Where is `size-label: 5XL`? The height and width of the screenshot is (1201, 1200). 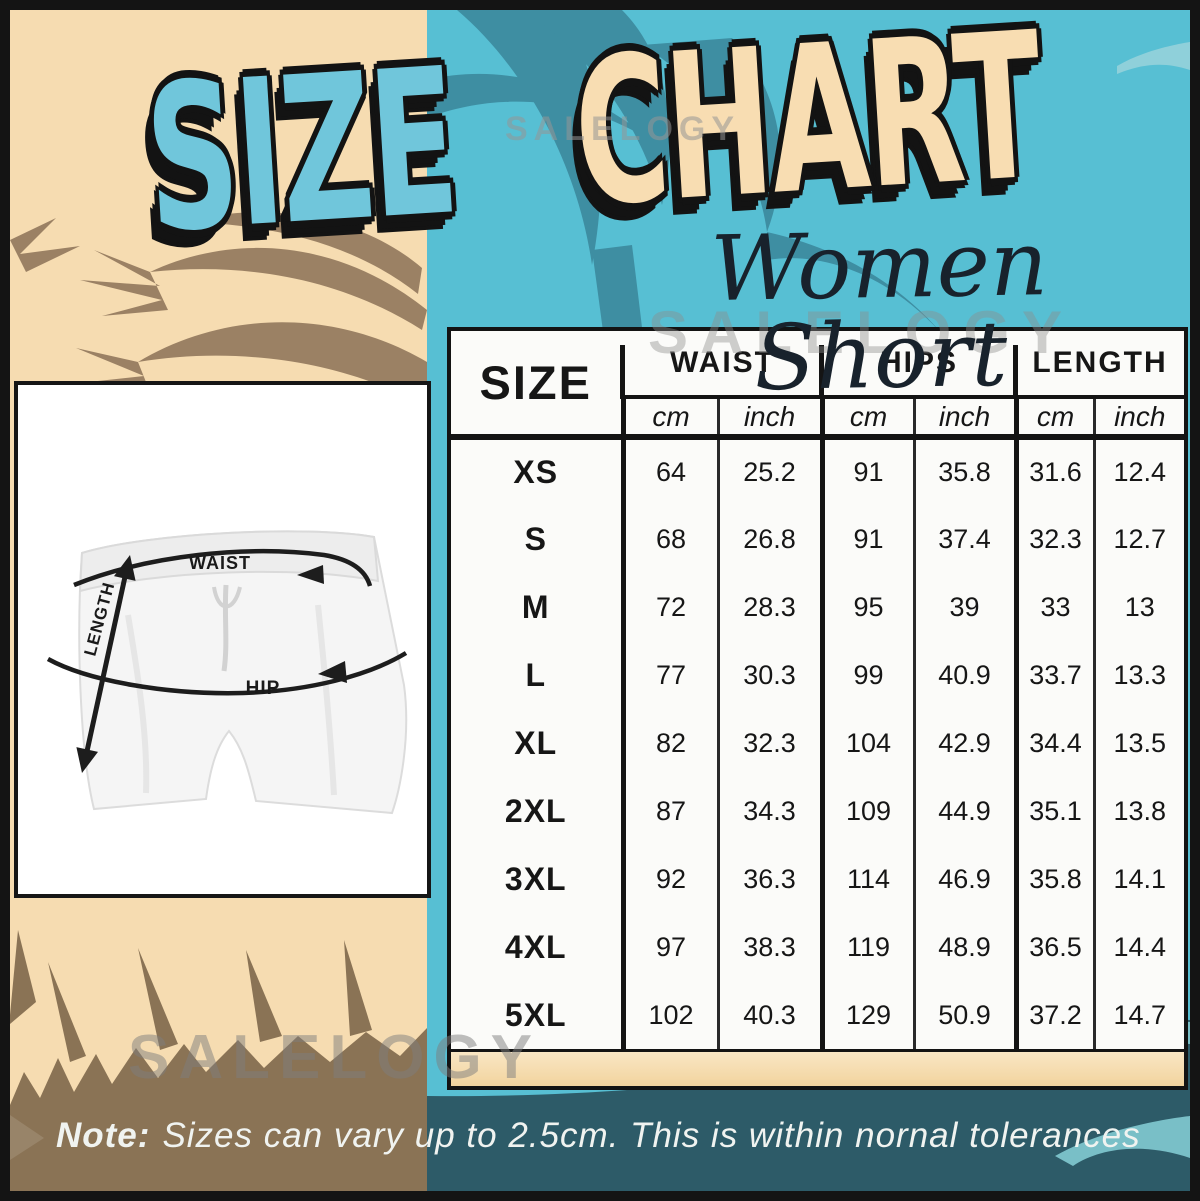 size-label: 5XL is located at coordinates (535, 1014).